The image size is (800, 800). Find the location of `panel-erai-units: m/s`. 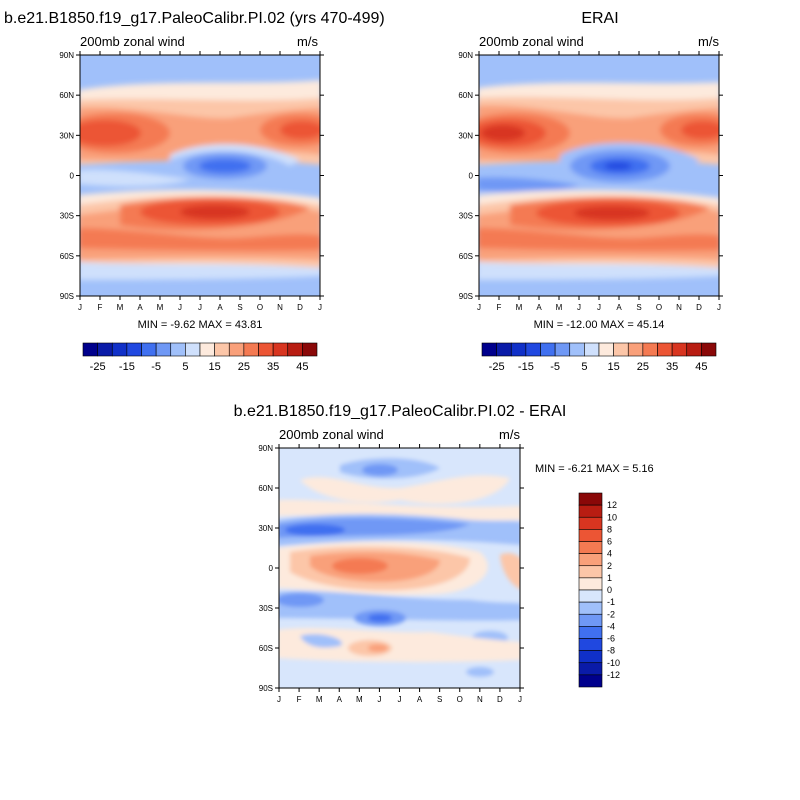

panel-erai-units: m/s is located at coordinates (708, 41).